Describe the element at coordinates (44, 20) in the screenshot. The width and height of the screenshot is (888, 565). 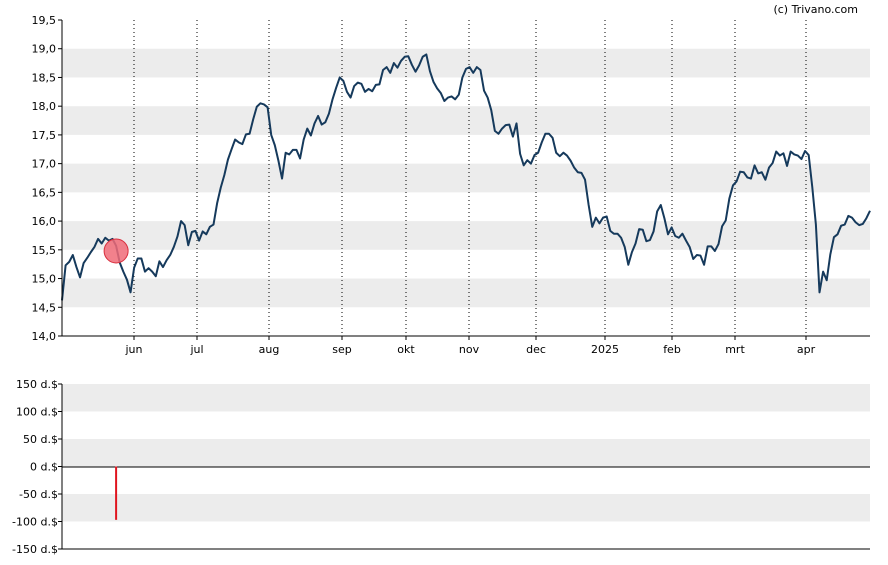
I see `price-y-tick-label: 19,5` at that location.